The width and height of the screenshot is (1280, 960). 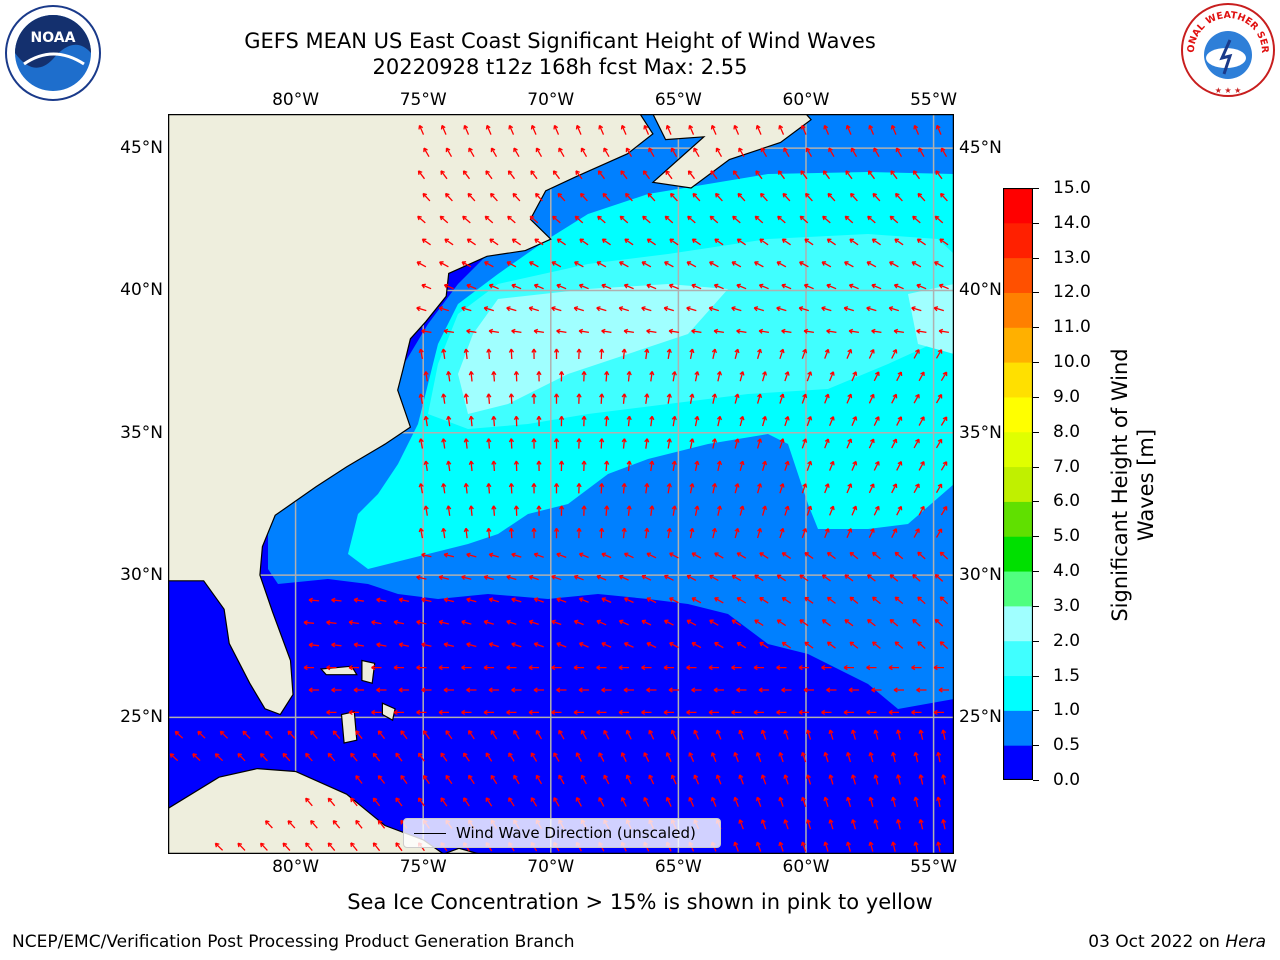 What do you see at coordinates (1067, 466) in the screenshot?
I see `colorbar-tick-label: 7.0` at bounding box center [1067, 466].